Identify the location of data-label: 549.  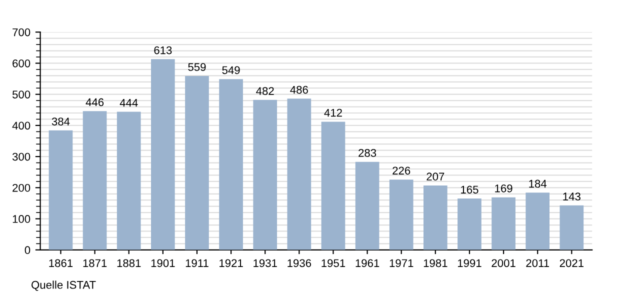
(231, 70).